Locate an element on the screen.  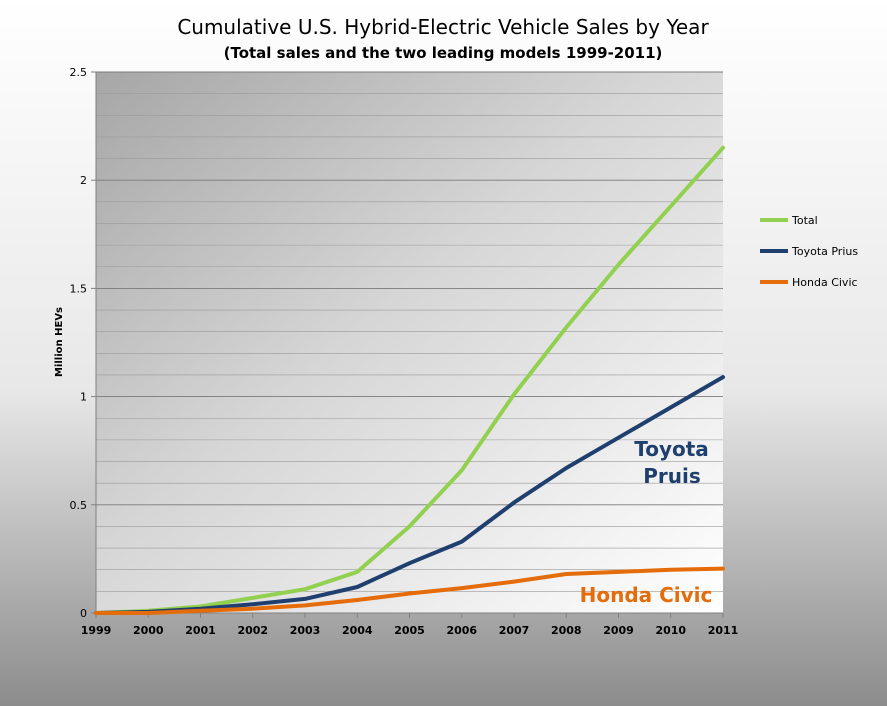
x-tick-label: 2004 is located at coordinates (357, 630).